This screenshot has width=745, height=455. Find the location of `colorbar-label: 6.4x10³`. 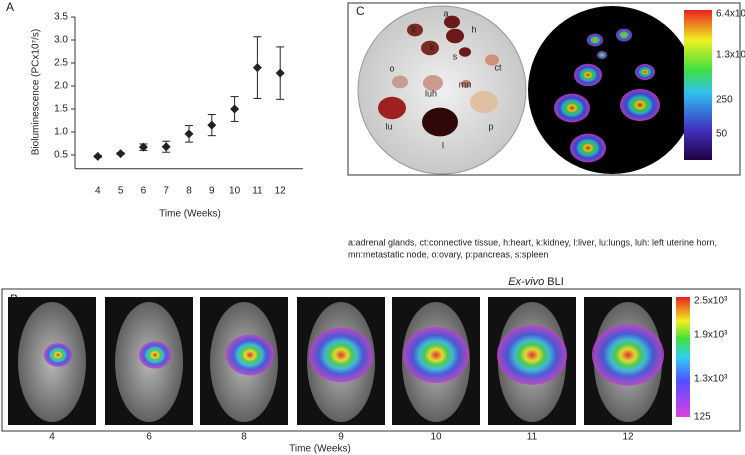

colorbar-label: 6.4x10³ is located at coordinates (730, 14).